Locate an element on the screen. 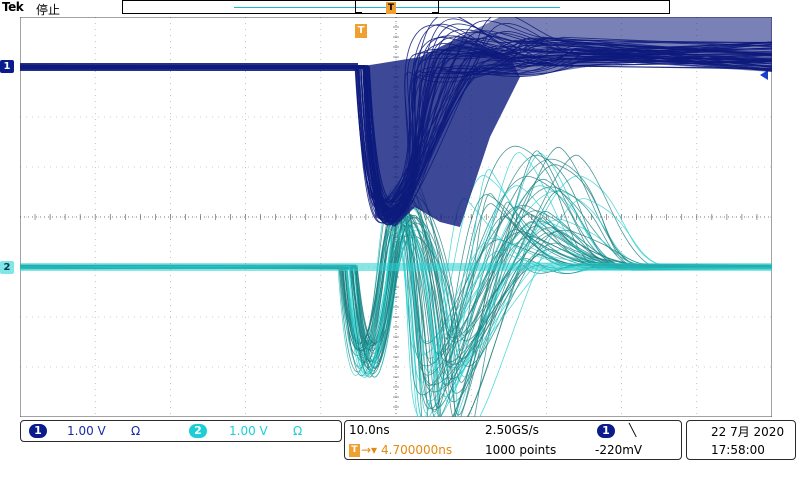 The width and height of the screenshot is (800, 480). datetime-panel: 22 7月 2020 17:58:00 is located at coordinates (741, 440).